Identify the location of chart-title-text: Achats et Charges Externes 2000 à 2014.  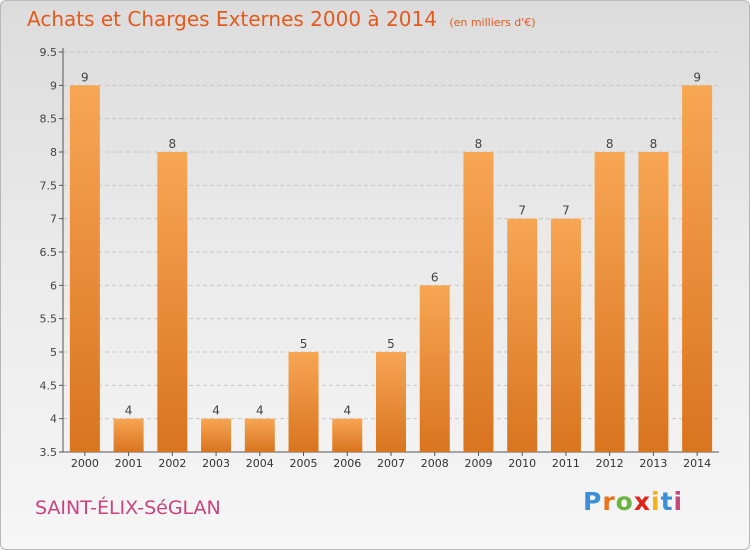
(232, 19).